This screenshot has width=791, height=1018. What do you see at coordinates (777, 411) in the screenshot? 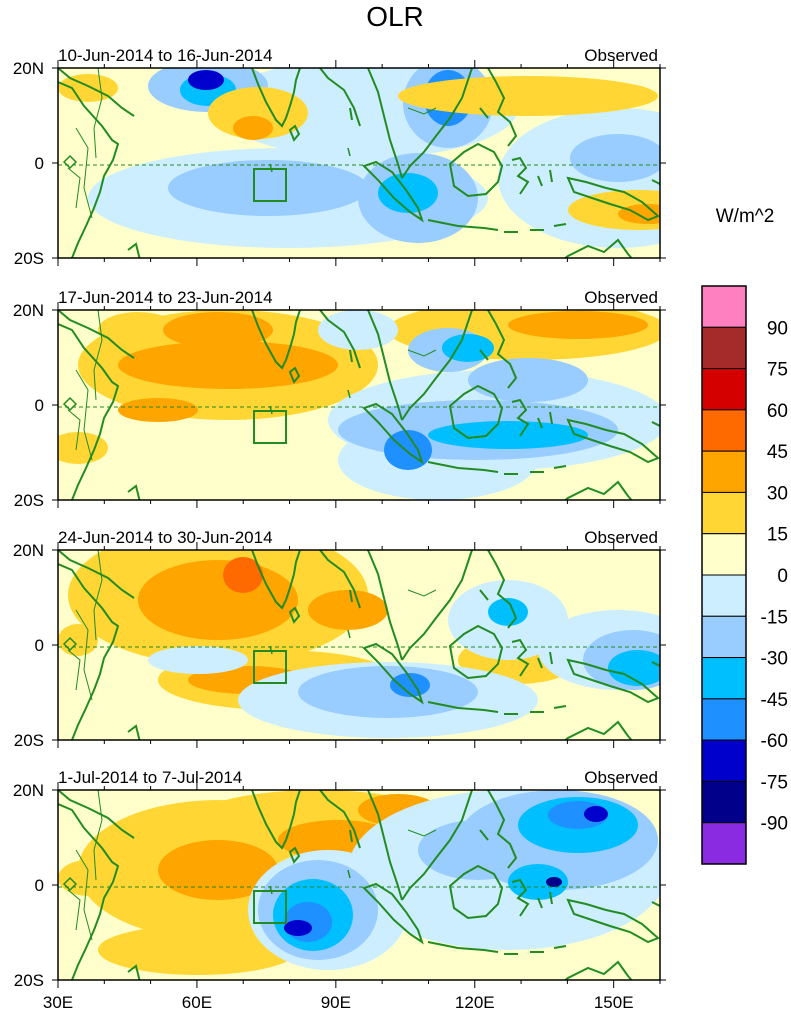
I see `colorbar-label: 60` at bounding box center [777, 411].